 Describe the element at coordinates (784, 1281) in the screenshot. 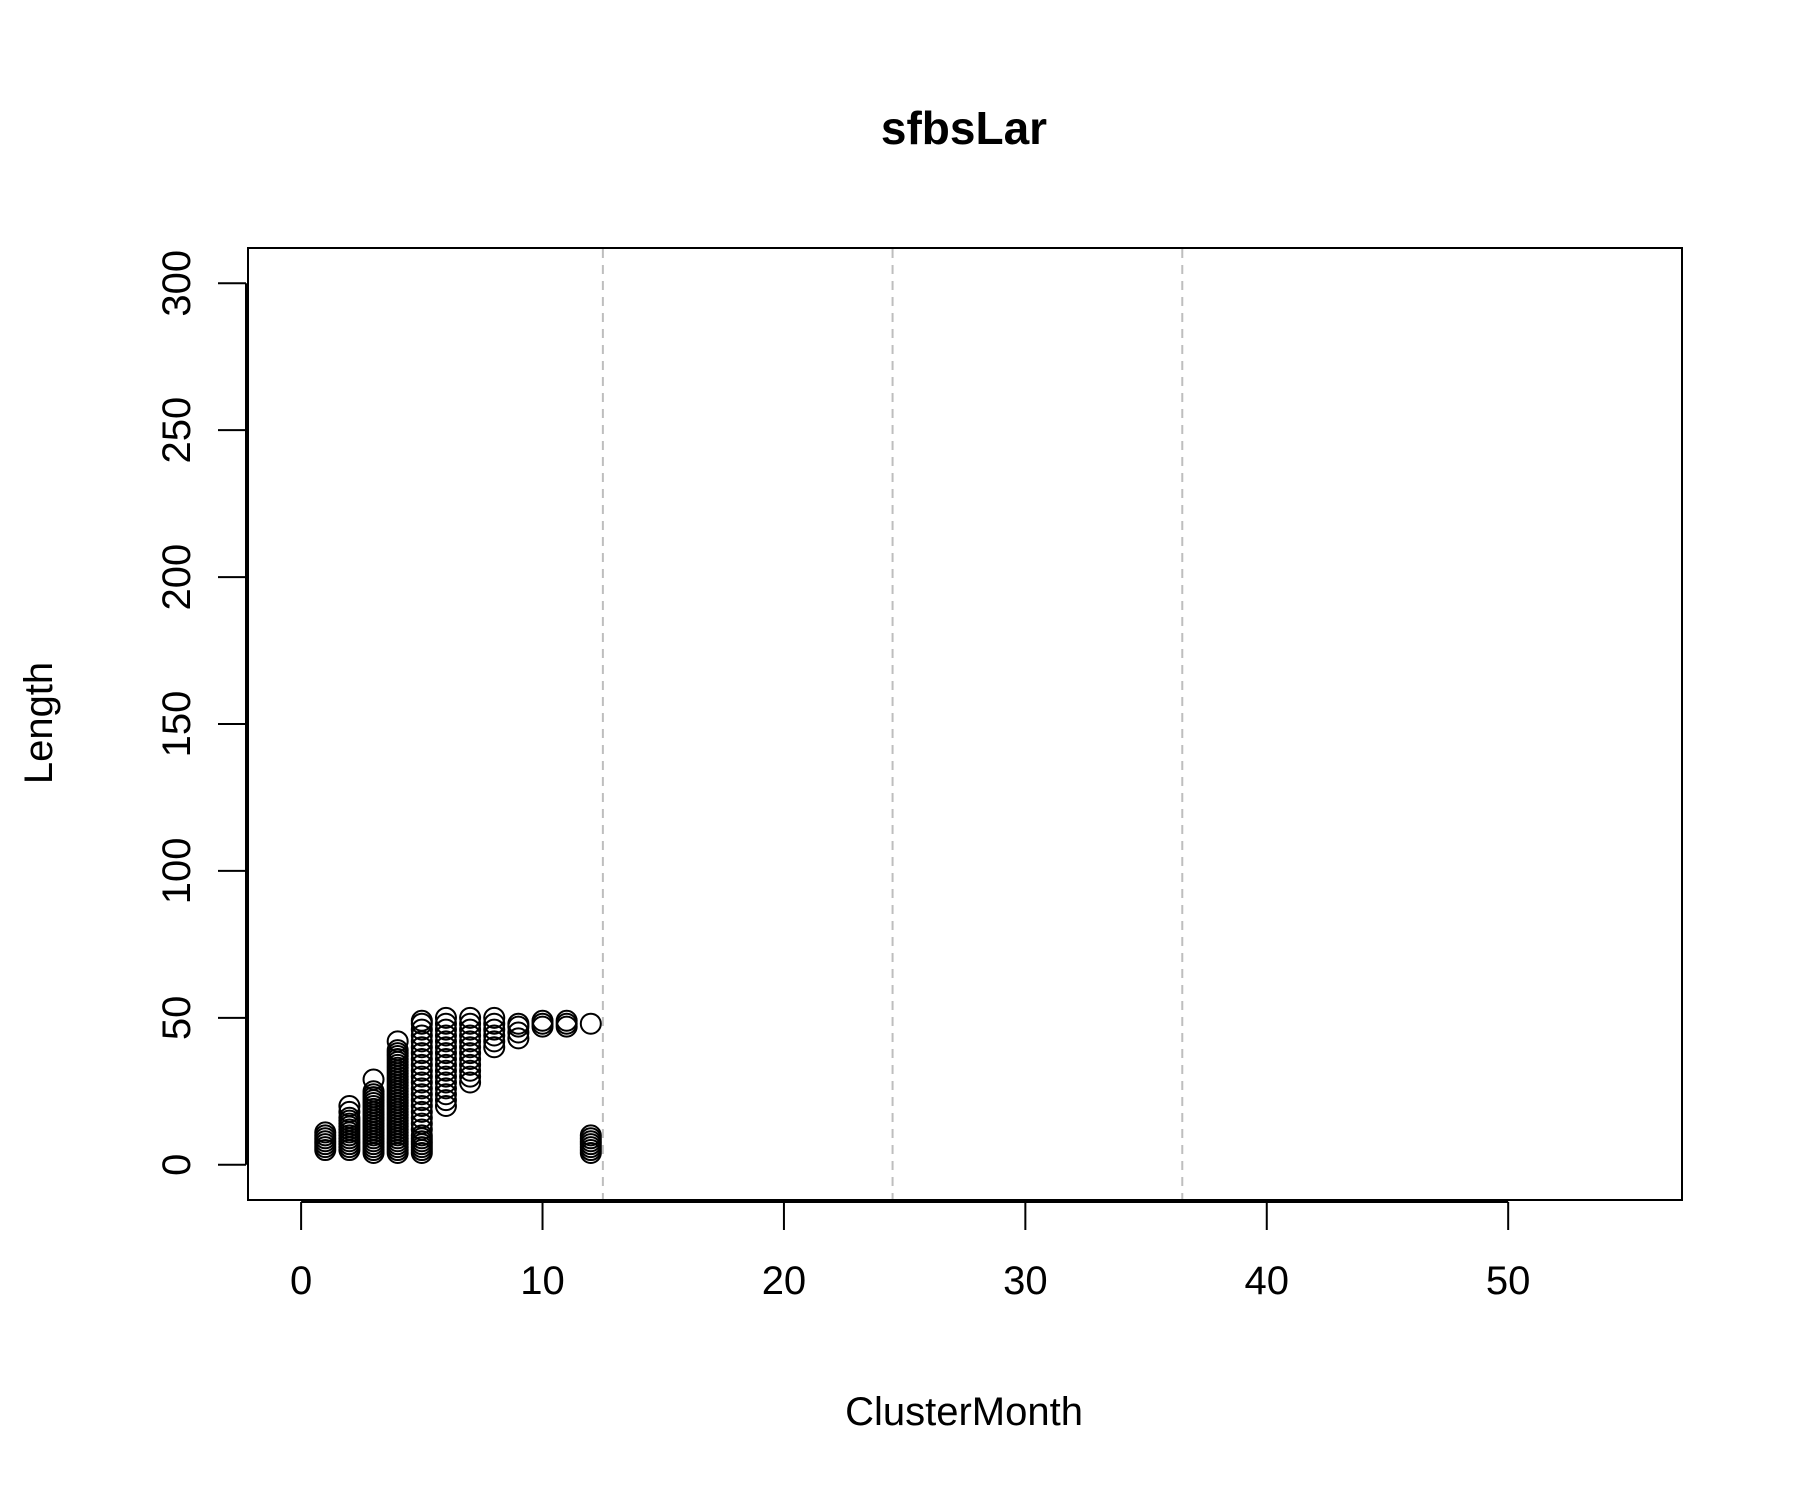

I see `x-tick-label-20: 20` at that location.